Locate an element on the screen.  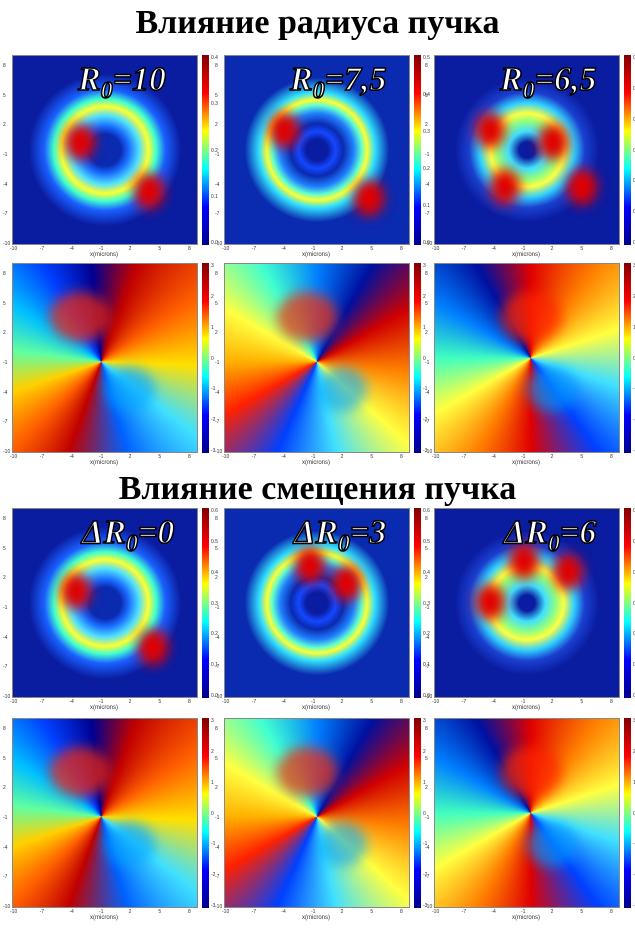
value: =7,5 is located at coordinates (355, 79).